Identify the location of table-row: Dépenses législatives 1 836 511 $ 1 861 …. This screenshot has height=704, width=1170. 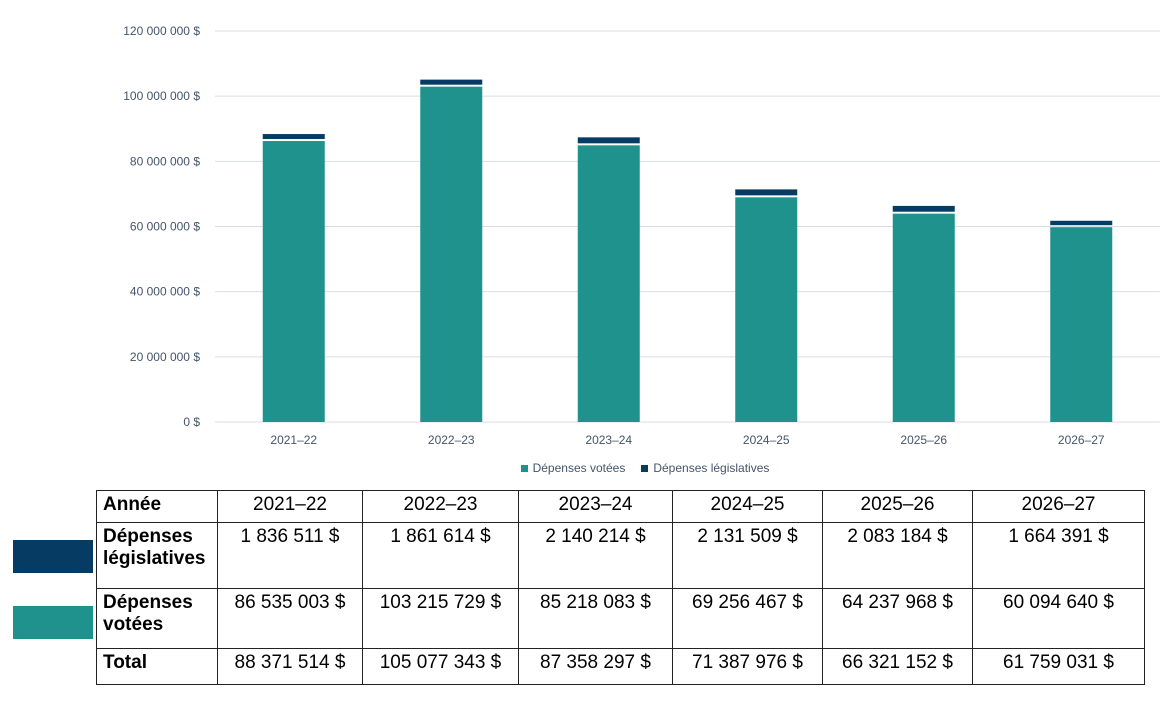
(620, 555).